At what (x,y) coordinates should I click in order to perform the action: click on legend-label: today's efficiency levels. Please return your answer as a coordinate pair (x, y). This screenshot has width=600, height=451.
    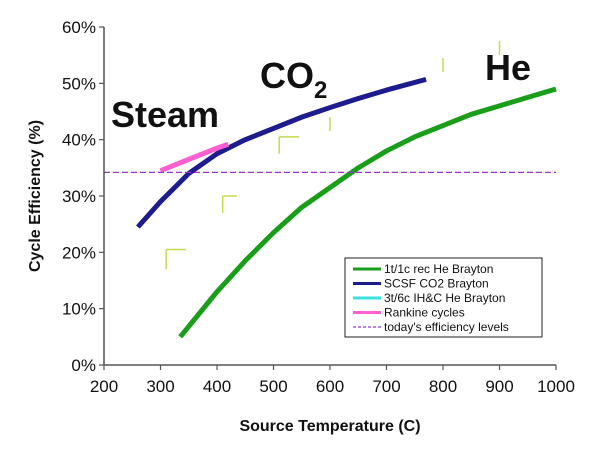
    Looking at the image, I should click on (446, 327).